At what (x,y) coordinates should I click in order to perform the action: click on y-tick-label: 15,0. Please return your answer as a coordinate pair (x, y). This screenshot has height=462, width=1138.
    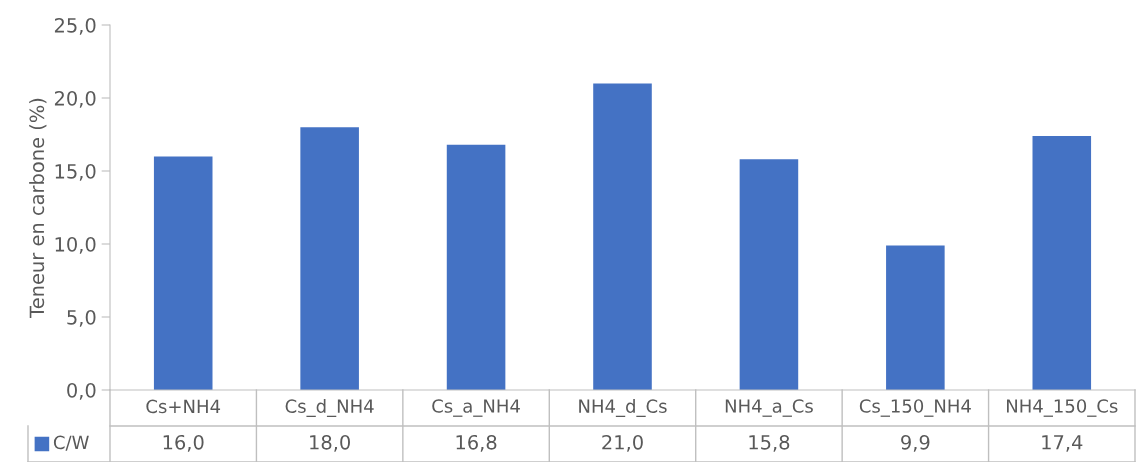
    Looking at the image, I should click on (75, 172).